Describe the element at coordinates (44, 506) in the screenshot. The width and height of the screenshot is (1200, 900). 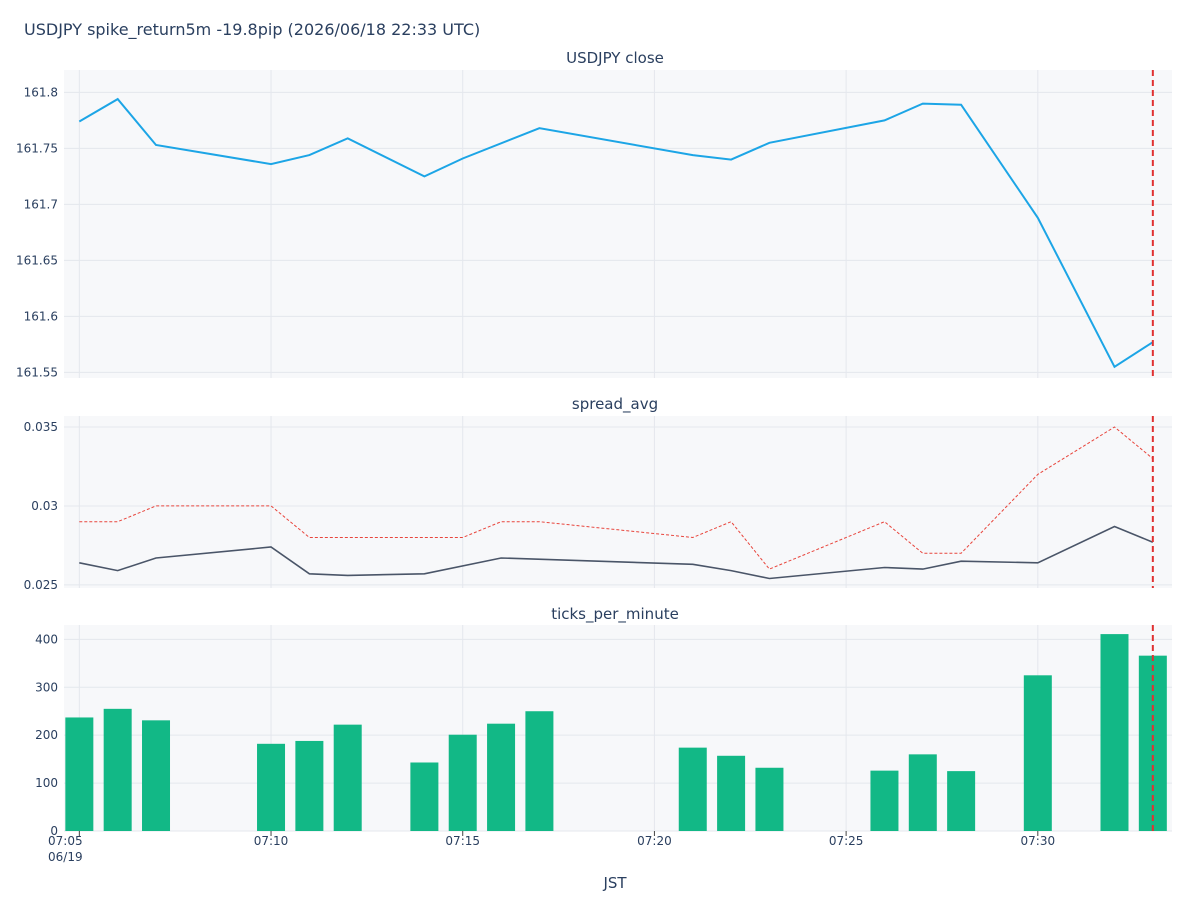
I see `y-tick-label: 0.03` at that location.